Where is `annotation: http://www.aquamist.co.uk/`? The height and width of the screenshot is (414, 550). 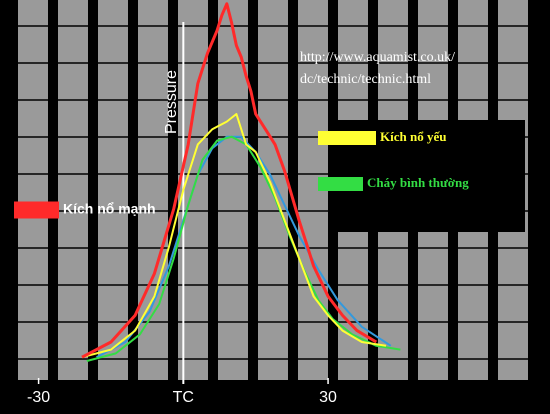
annotation: http://www.aquamist.co.uk/ is located at coordinates (377, 57).